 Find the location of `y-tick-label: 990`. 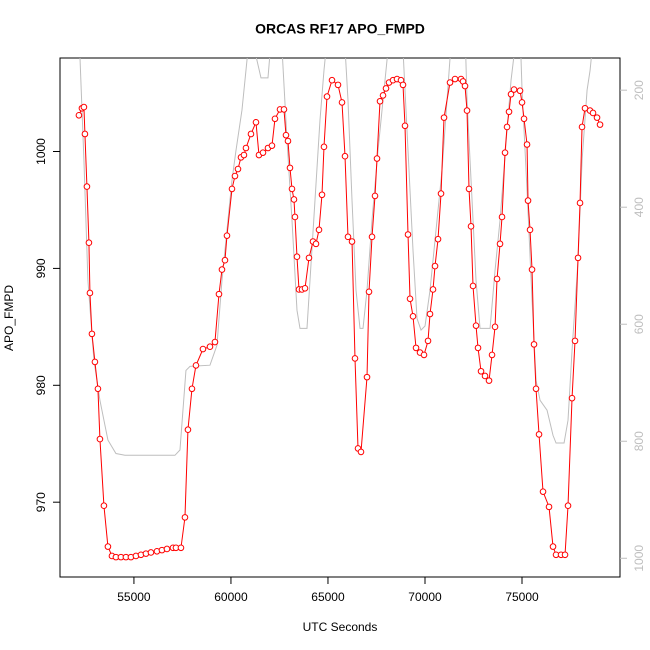

y-tick-label: 990 is located at coordinates (41, 268).